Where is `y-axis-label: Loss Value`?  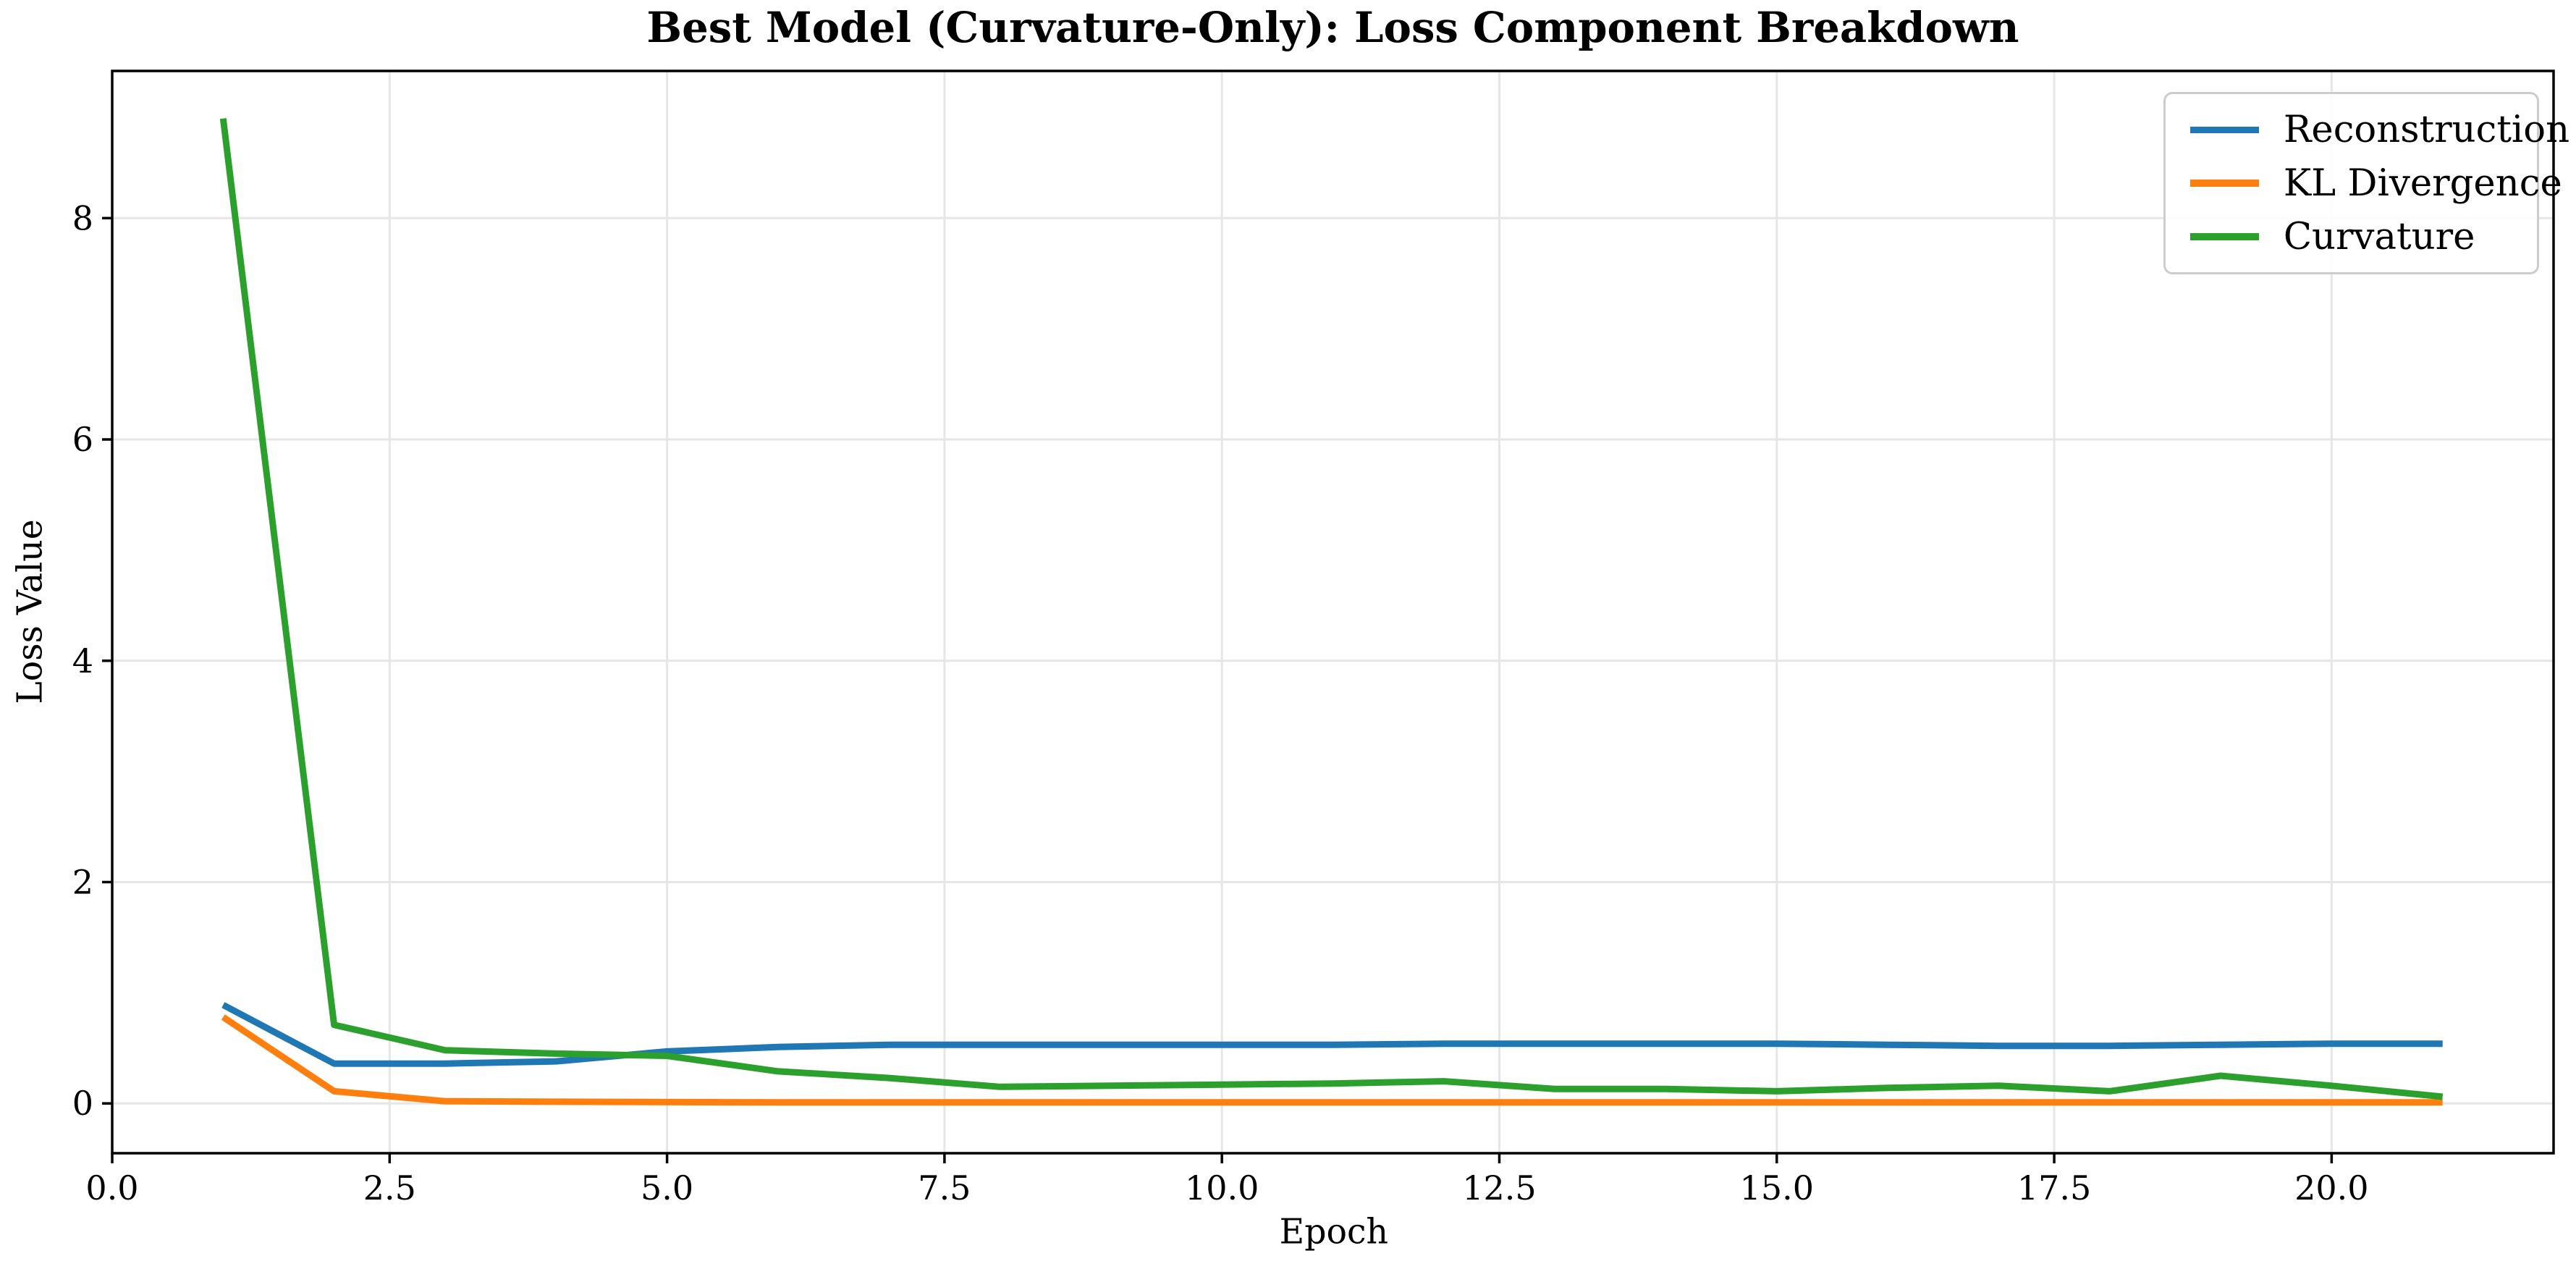 y-axis-label: Loss Value is located at coordinates (31, 611).